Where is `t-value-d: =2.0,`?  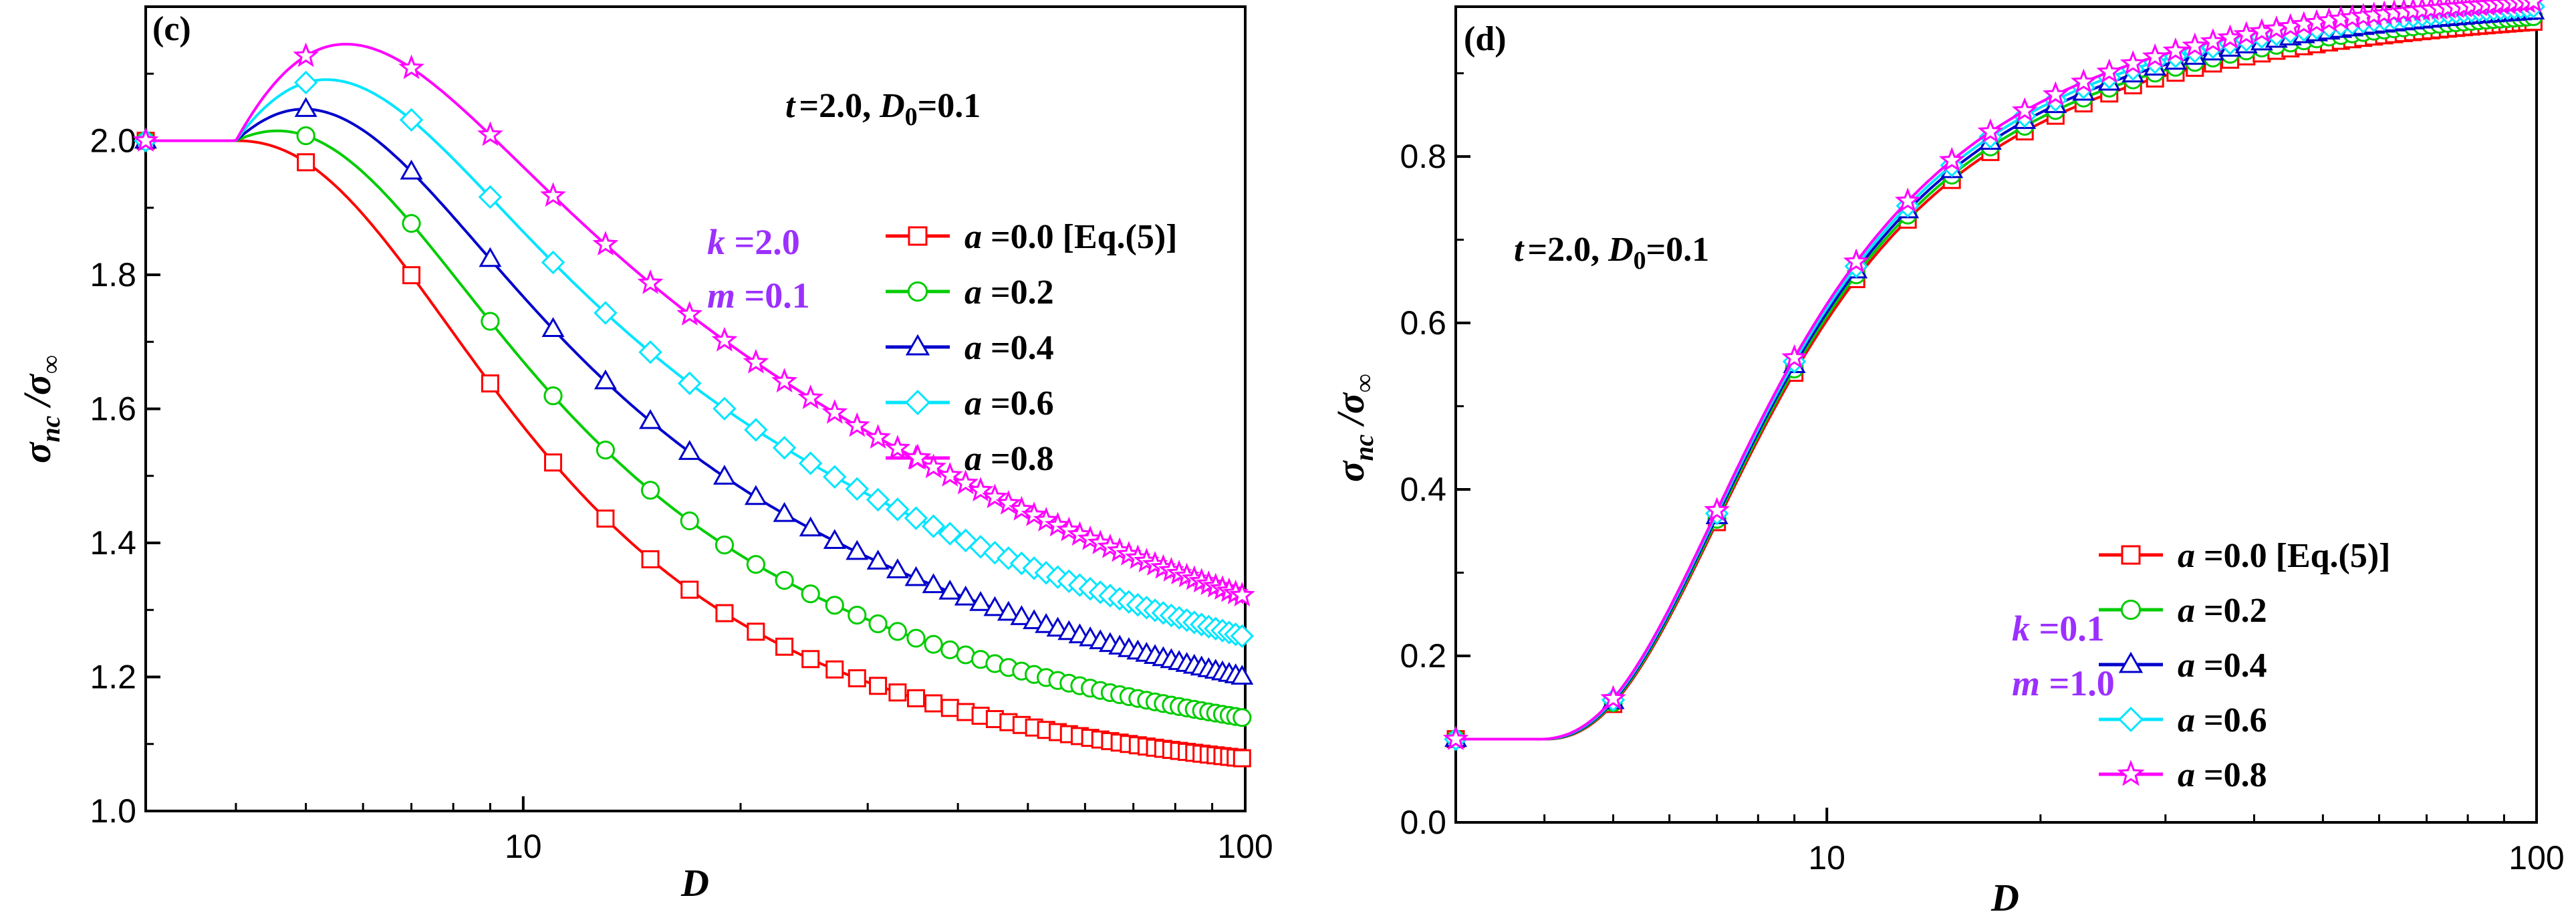 t-value-d: =2.0, is located at coordinates (1567, 250).